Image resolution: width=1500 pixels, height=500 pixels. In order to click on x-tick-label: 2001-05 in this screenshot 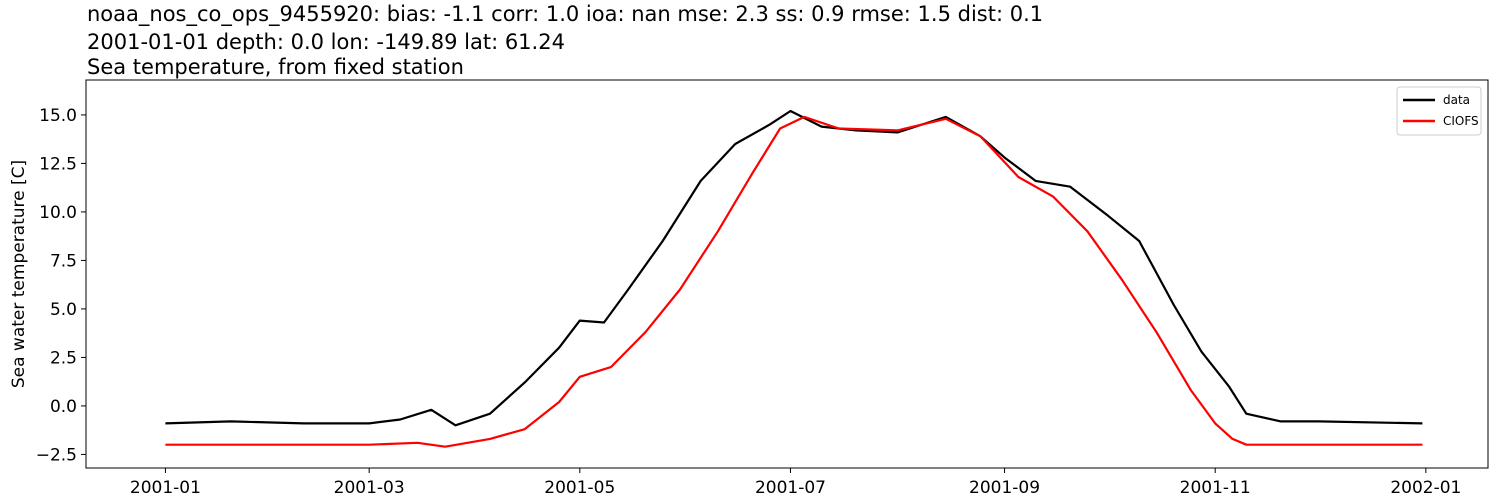, I will do `click(579, 488)`.